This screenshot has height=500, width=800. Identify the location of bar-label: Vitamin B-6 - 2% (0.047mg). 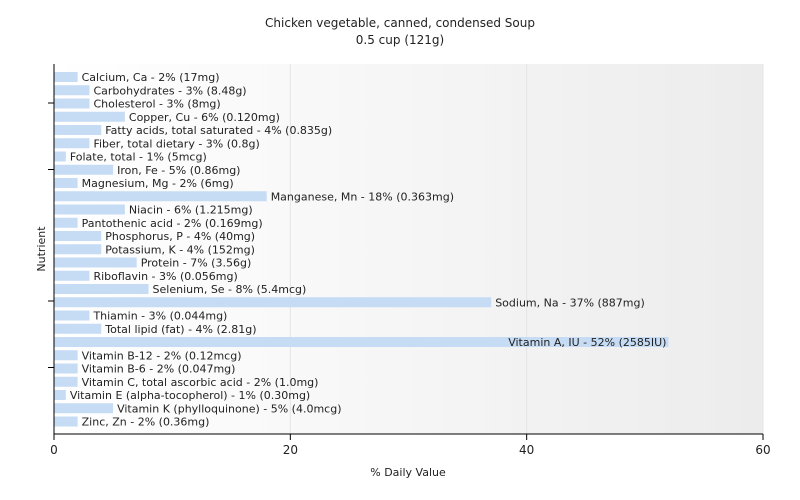
(159, 369).